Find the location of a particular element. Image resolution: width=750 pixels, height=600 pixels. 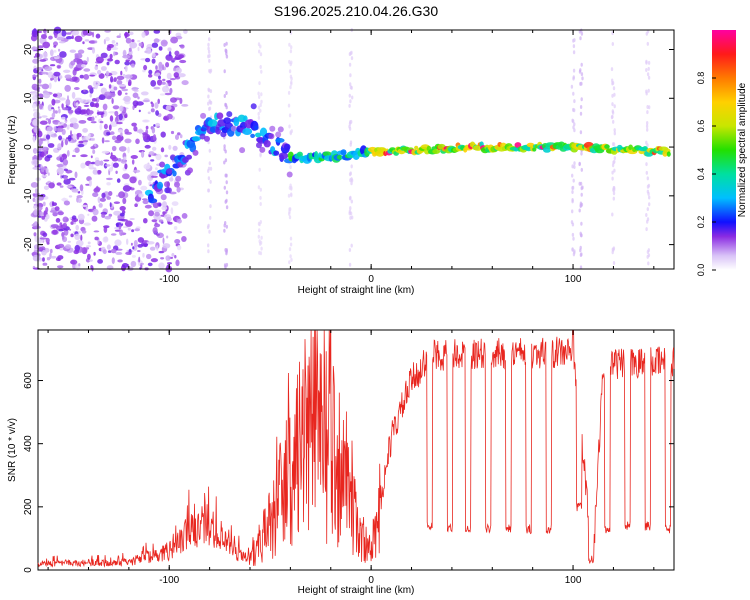

y-tick-label: 10 is located at coordinates (28, 98).